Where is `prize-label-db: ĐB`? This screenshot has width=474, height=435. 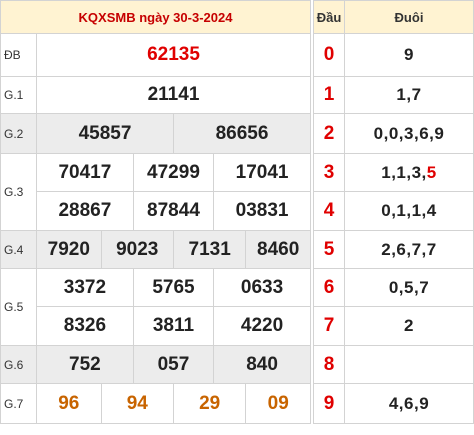
prize-label-db: ĐB is located at coordinates (18, 55).